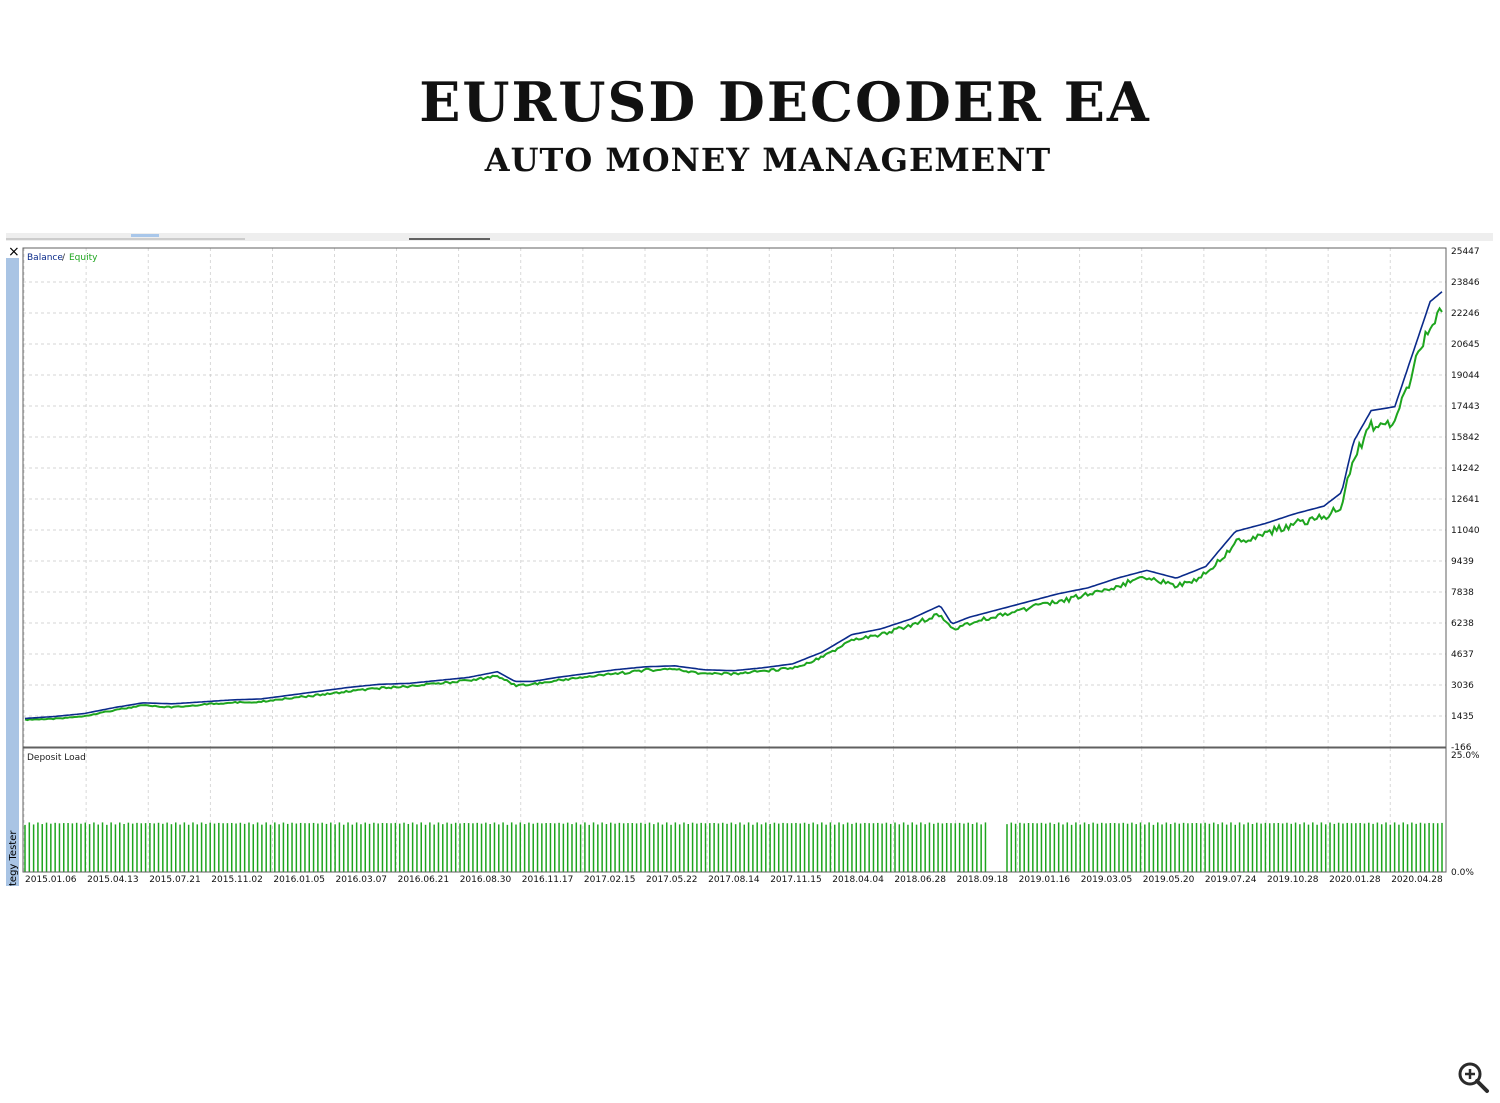  Describe the element at coordinates (145, 235) in the screenshot. I see `toolbar-tab-indicator` at that location.